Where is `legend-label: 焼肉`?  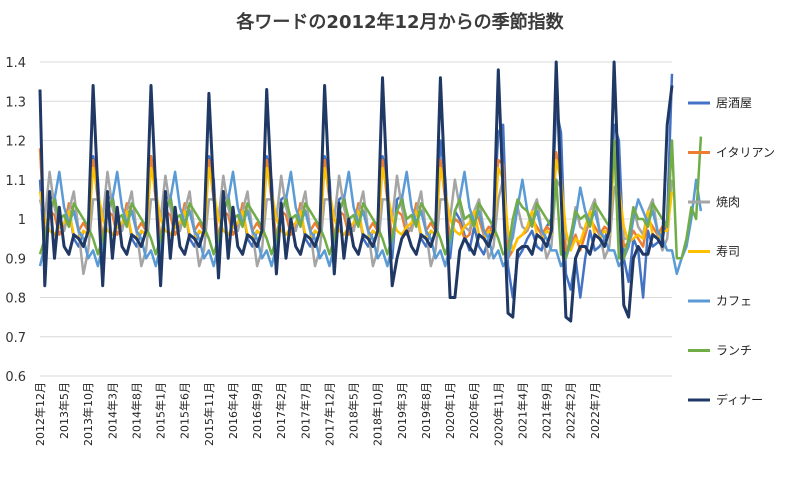 legend-label: 焼肉 is located at coordinates (728, 202).